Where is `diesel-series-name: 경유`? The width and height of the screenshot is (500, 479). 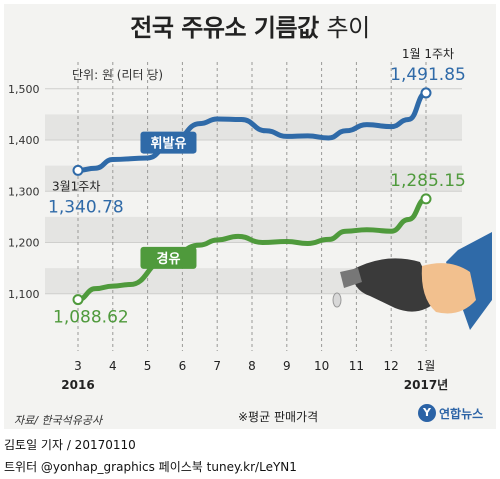
diesel-series-name: 경유 is located at coordinates (169, 259).